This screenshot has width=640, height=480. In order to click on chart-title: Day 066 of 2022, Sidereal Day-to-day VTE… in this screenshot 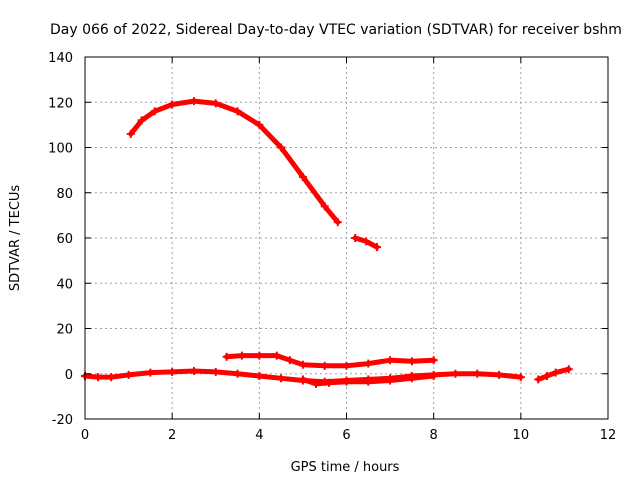, I will do `click(336, 30)`.